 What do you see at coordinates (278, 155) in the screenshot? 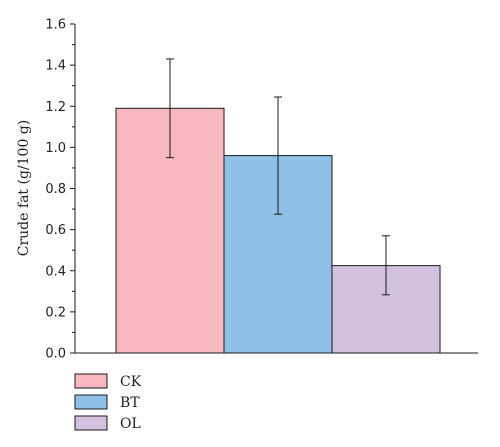
I see `error-bar-bt` at bounding box center [278, 155].